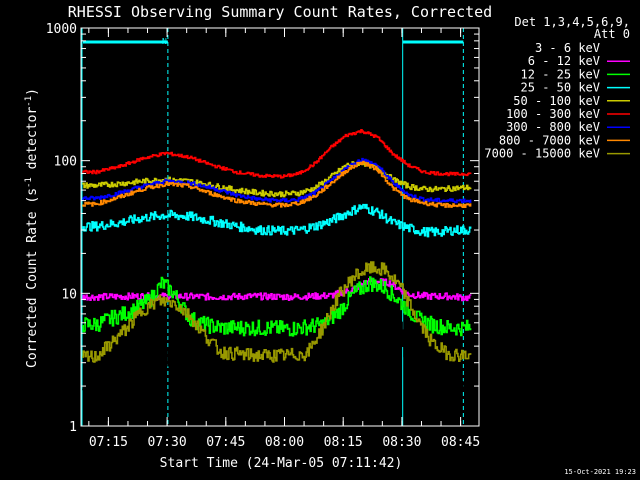 The width and height of the screenshot is (640, 480). I want to click on legend-label-2: 12 - 25 keV, so click(560, 74).